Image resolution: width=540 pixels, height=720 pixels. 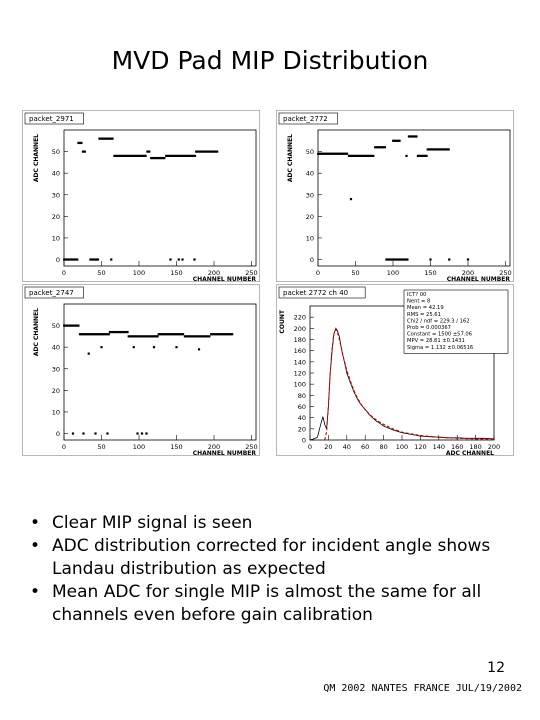 I want to click on page-number: 12, so click(x=496, y=668).